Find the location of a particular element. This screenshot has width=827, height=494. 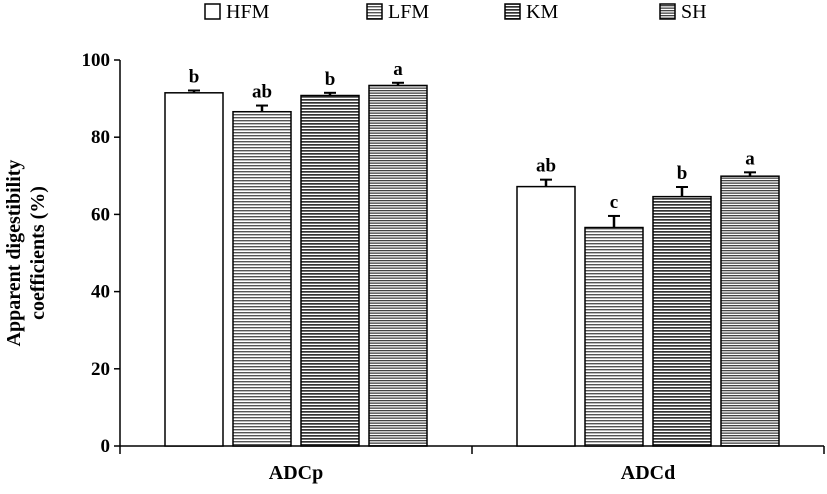

y-tick-label: 20 is located at coordinates (100, 369).